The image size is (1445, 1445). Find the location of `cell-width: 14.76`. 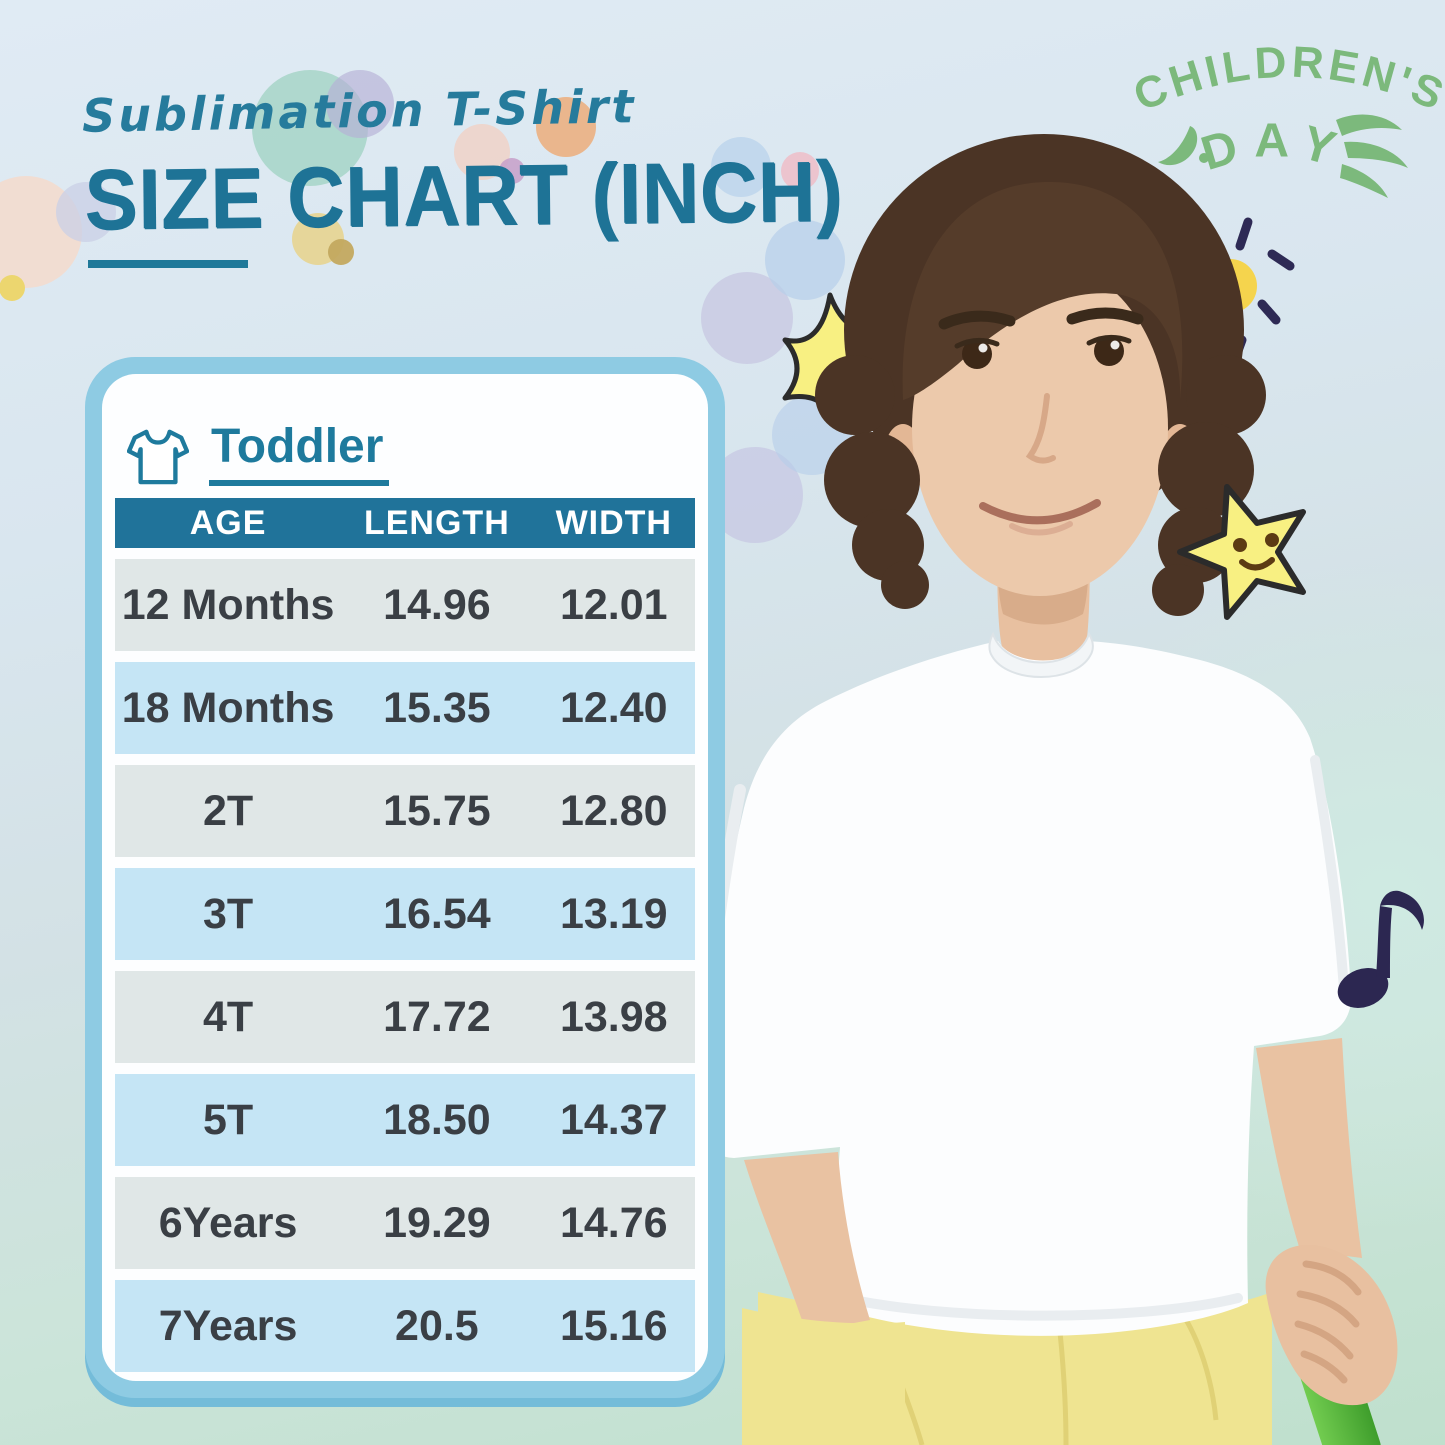

cell-width: 14.76 is located at coordinates (613, 1222).